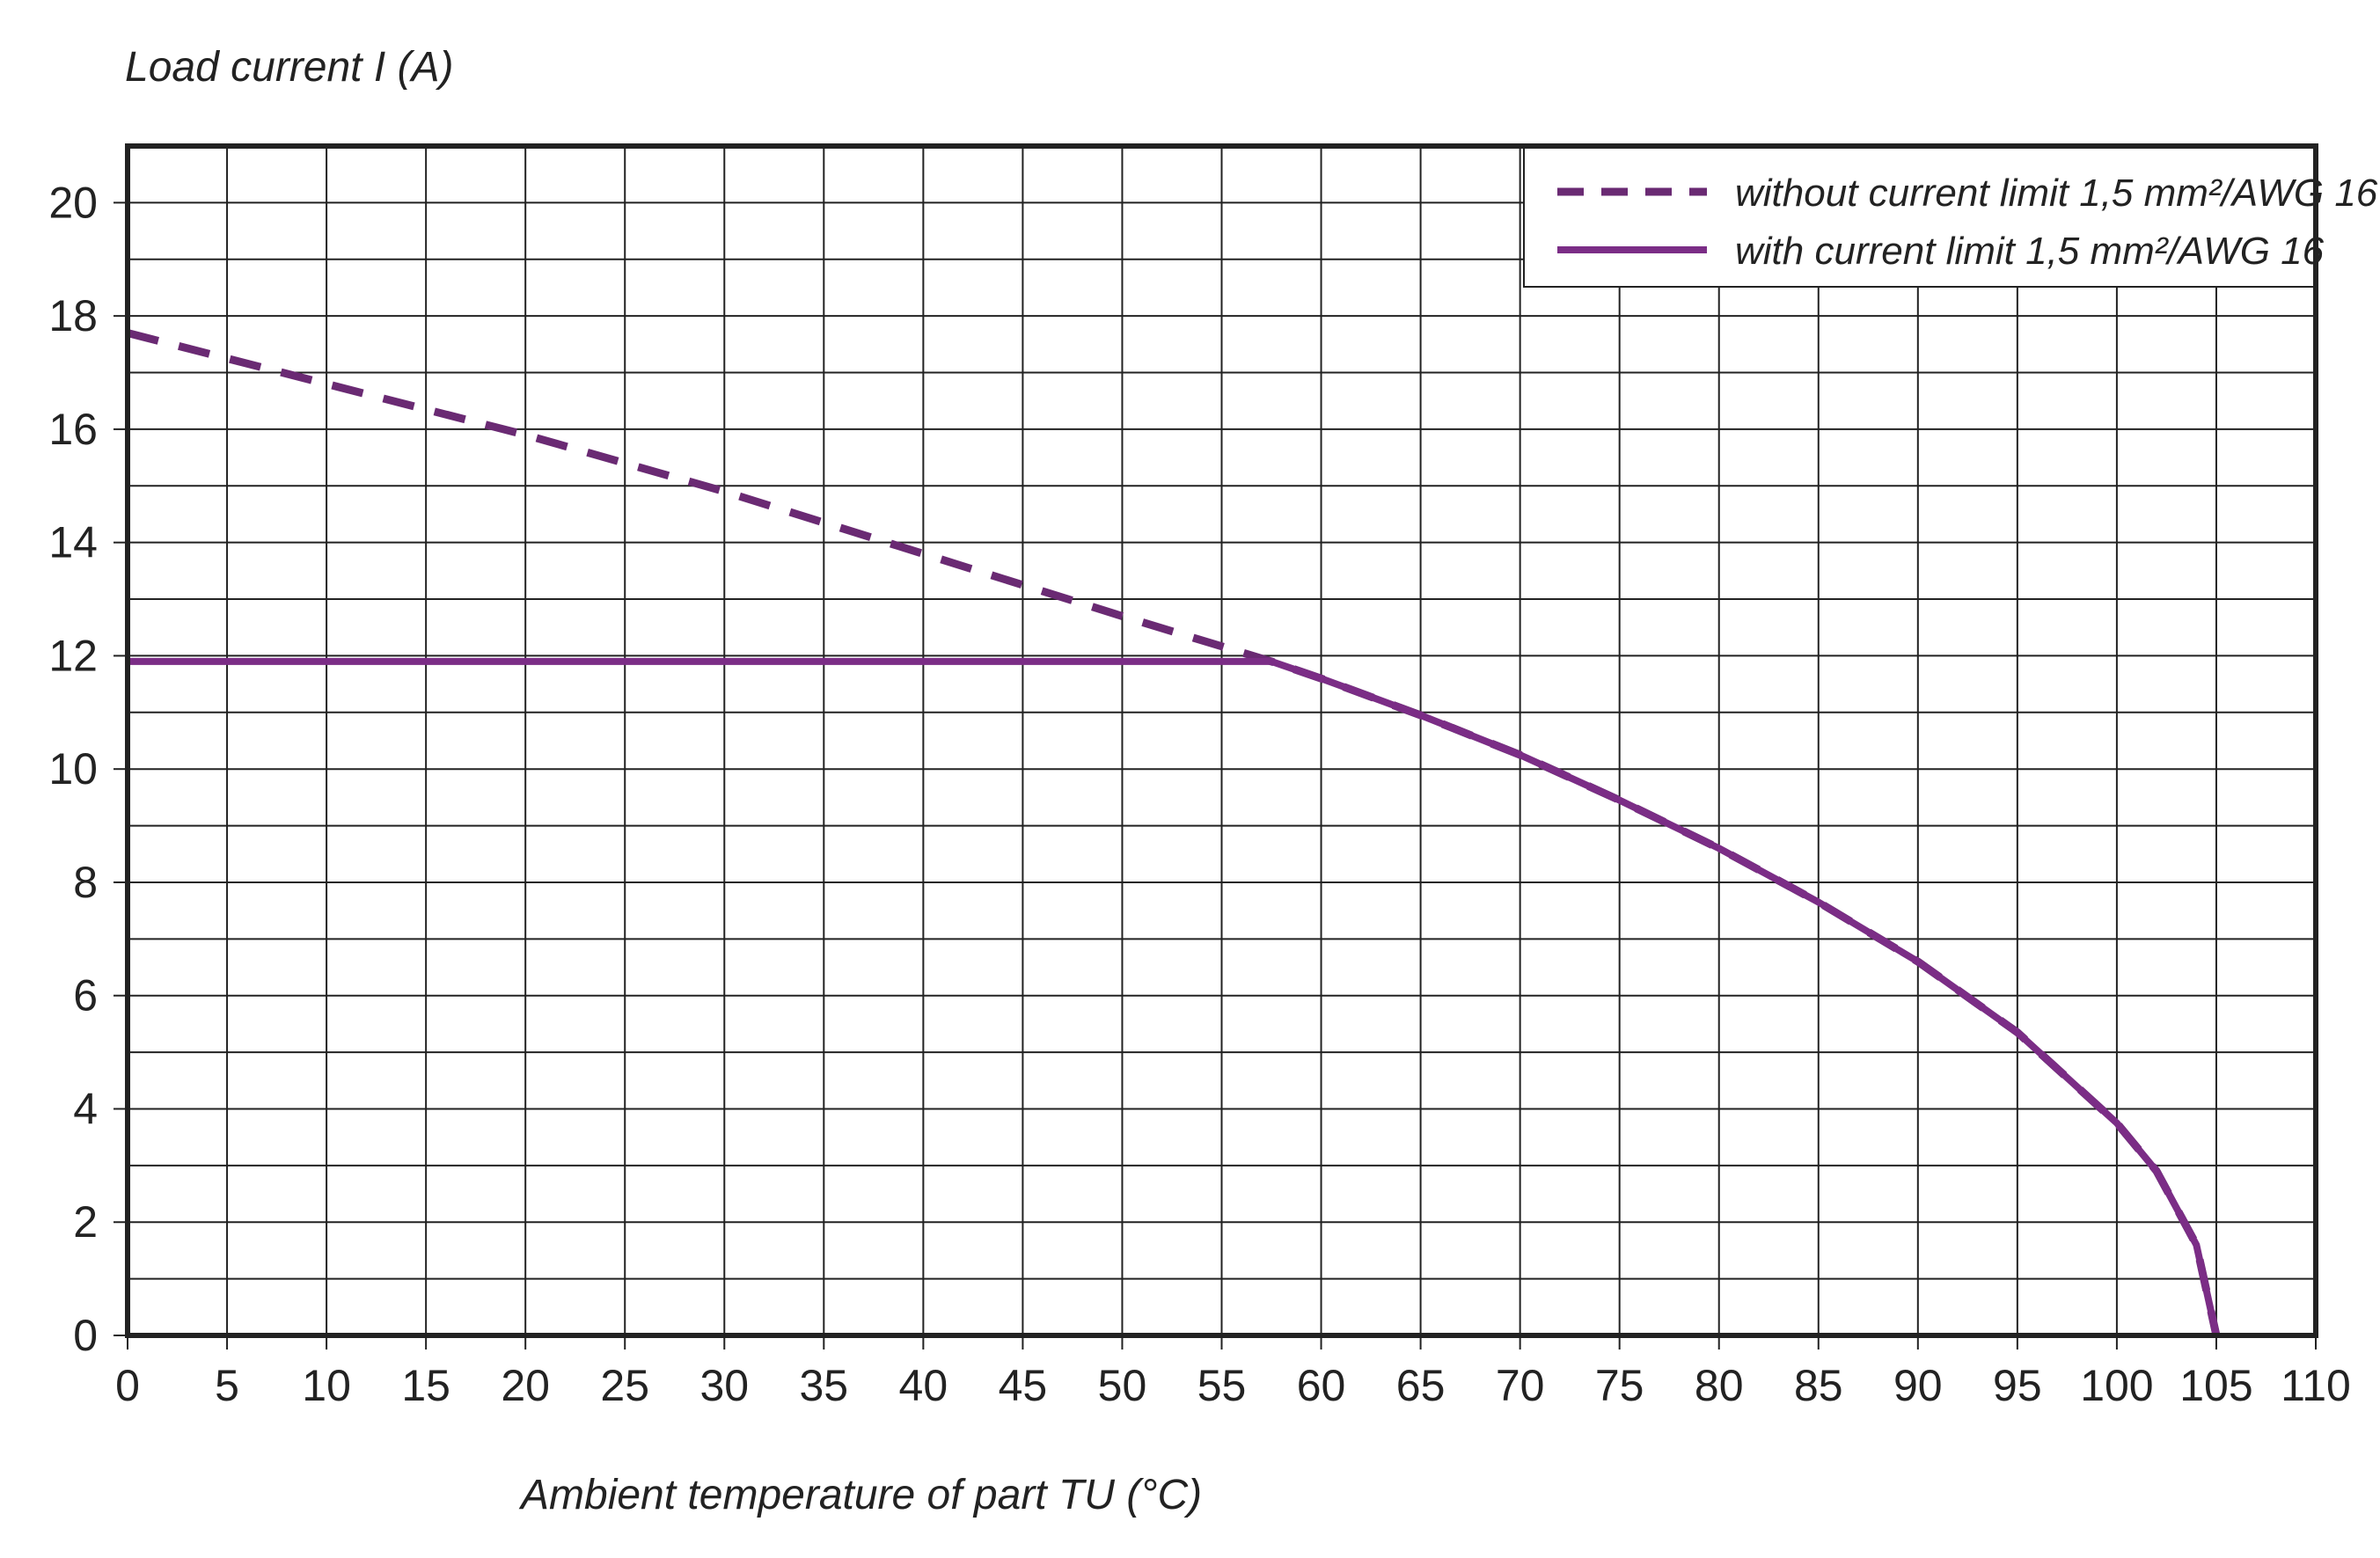 This screenshot has width=2380, height=1558. Describe the element at coordinates (289, 67) in the screenshot. I see `y-axis-label: Load current I (A)` at that location.